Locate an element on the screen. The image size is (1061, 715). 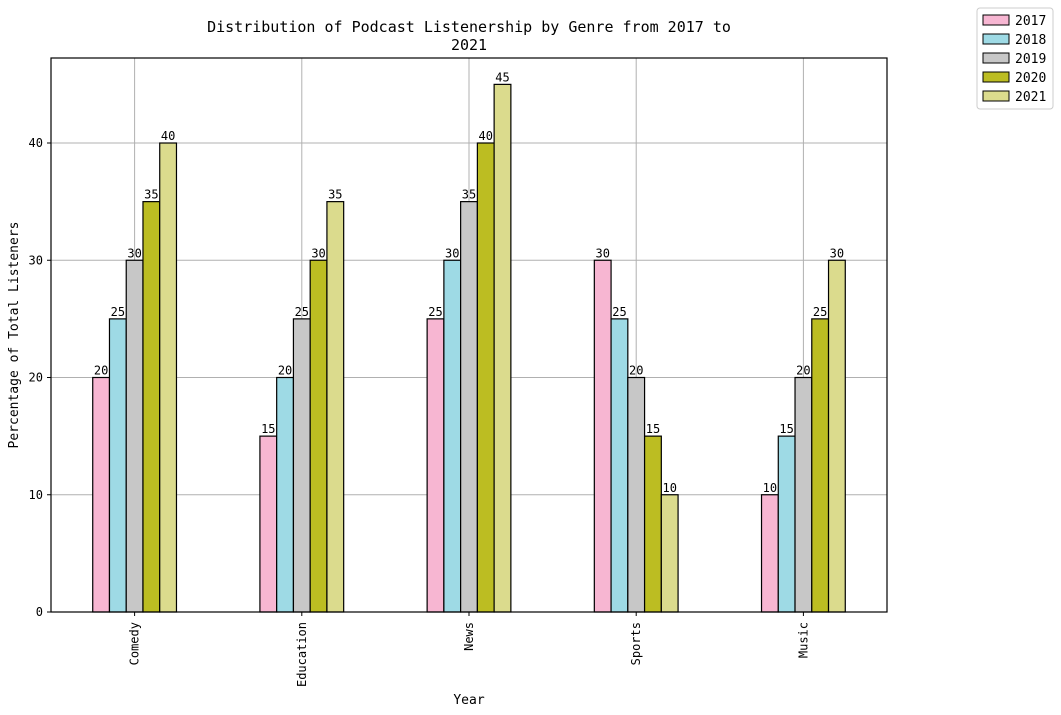
y-tick-label: 40 is located at coordinates (36, 143).